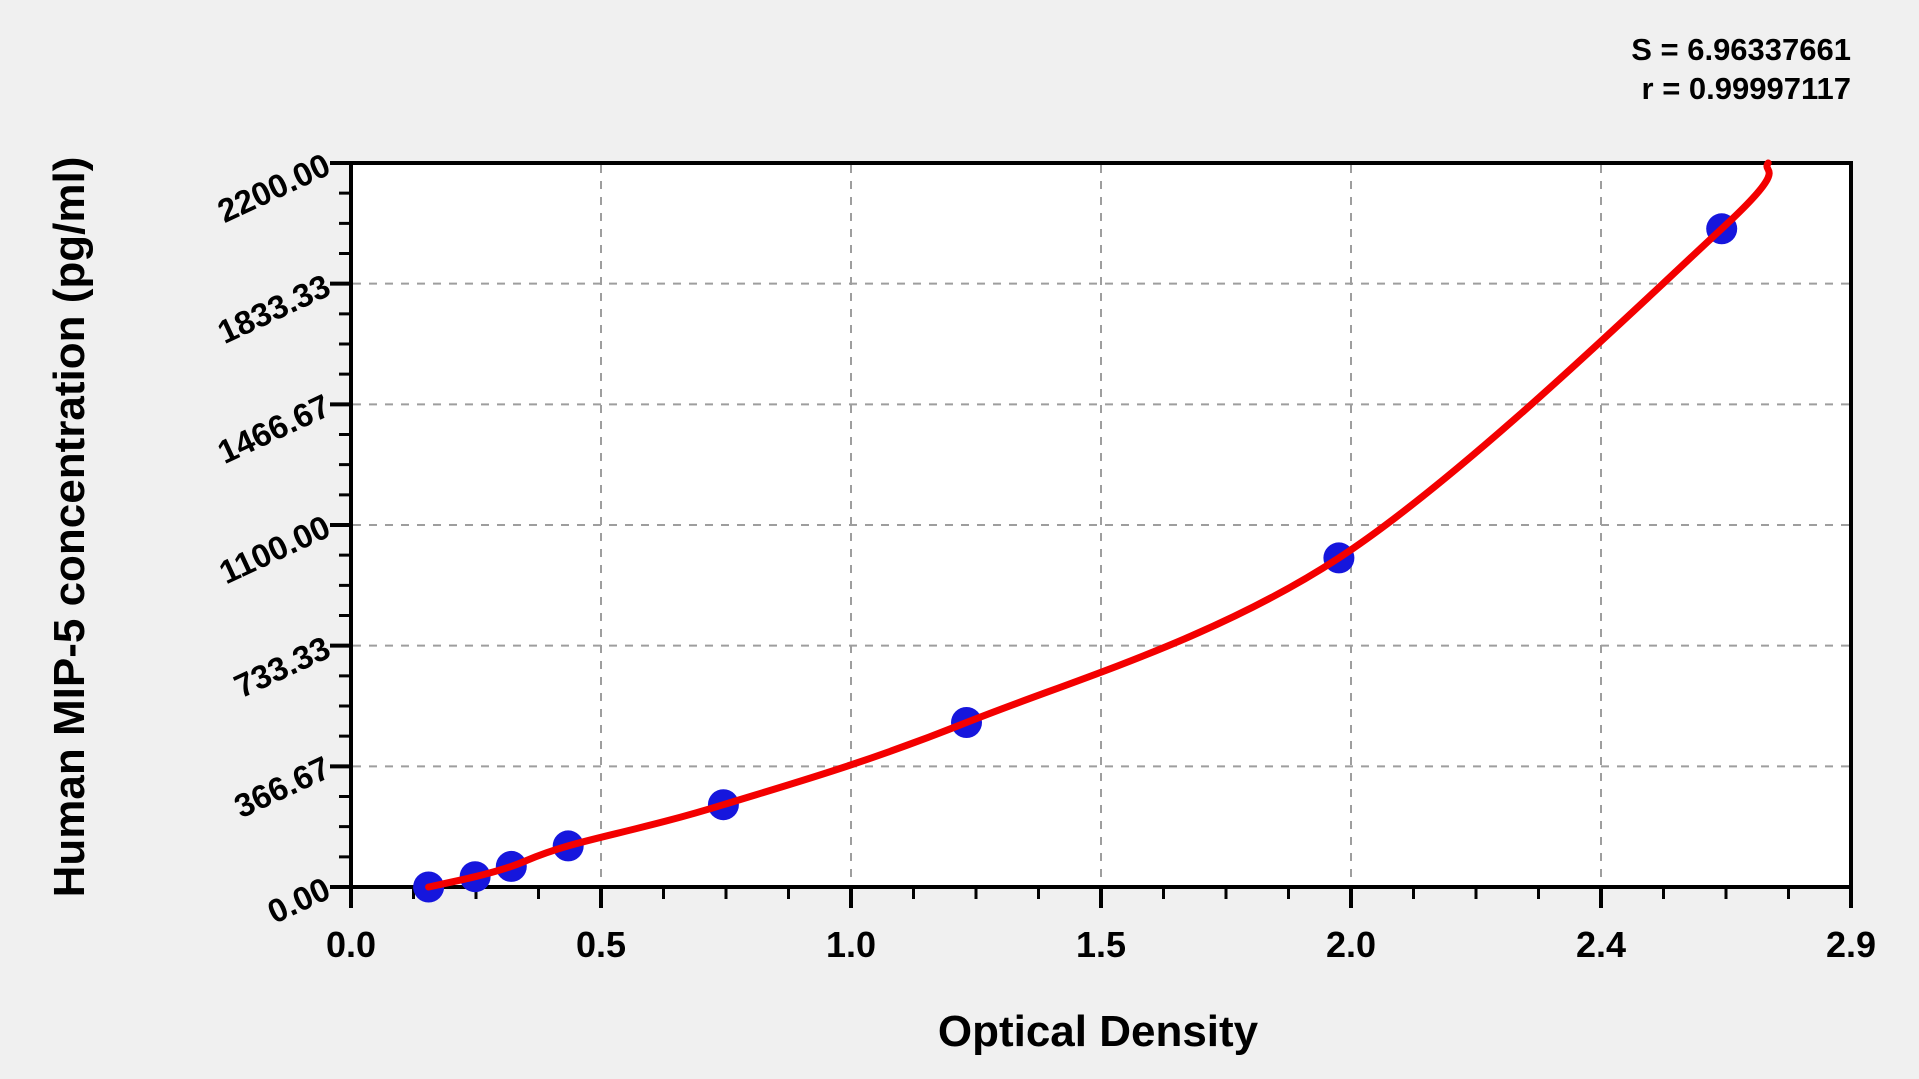  What do you see at coordinates (1601, 944) in the screenshot?
I see `x-tick-label: 2.4` at bounding box center [1601, 944].